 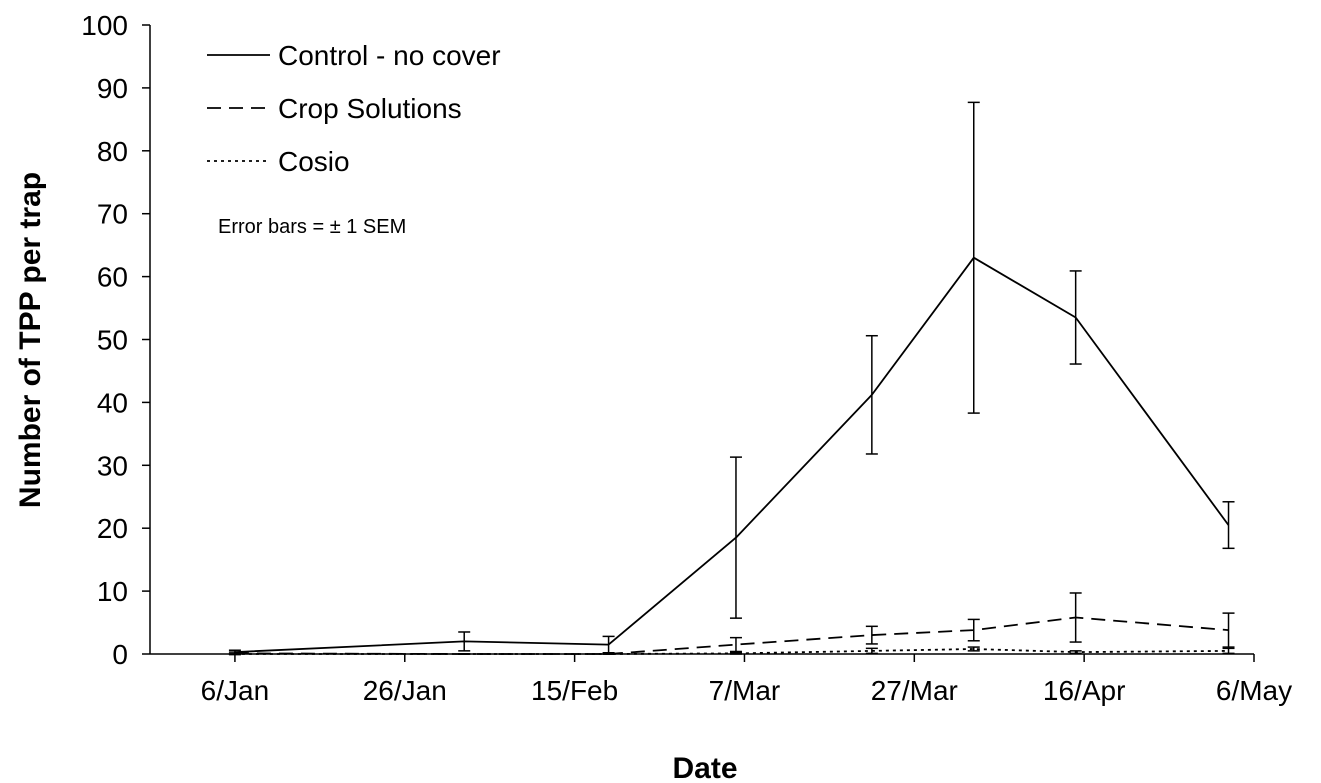 What do you see at coordinates (914, 690) in the screenshot?
I see `x-tick-label: 27/Mar` at bounding box center [914, 690].